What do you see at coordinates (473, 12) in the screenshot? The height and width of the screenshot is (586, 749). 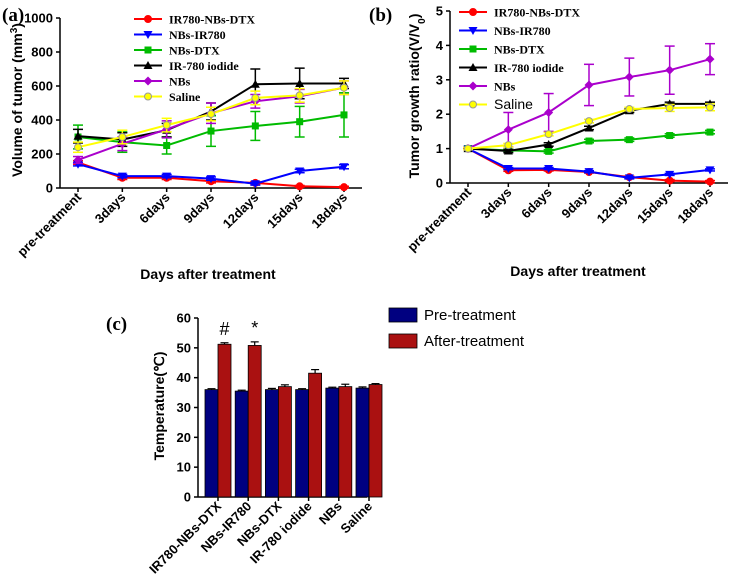 I see `panel-b-legend-marker-ir780-nbs-dtx` at bounding box center [473, 12].